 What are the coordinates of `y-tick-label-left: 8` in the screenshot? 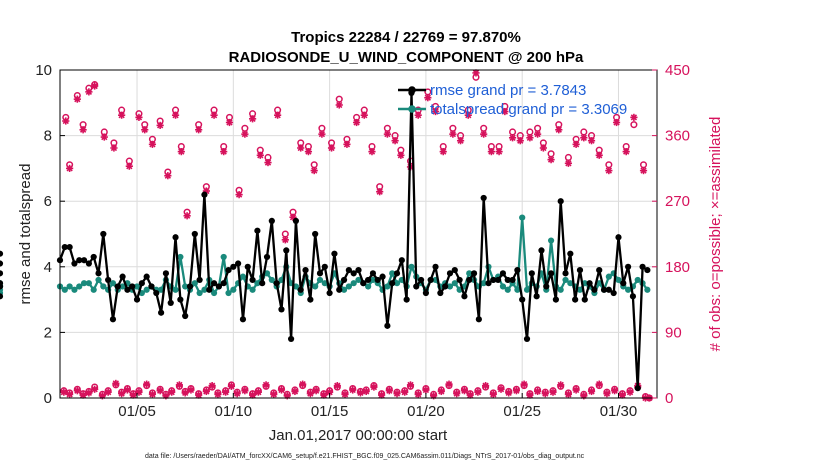 It's located at (48, 136).